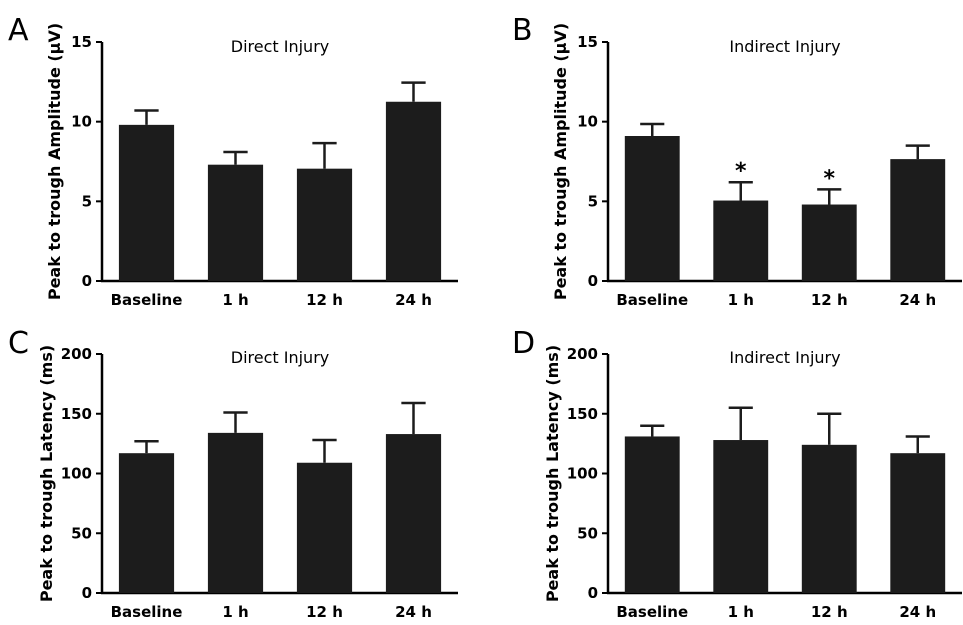  Describe the element at coordinates (522, 30) in the screenshot. I see `panel-letter: B` at that location.